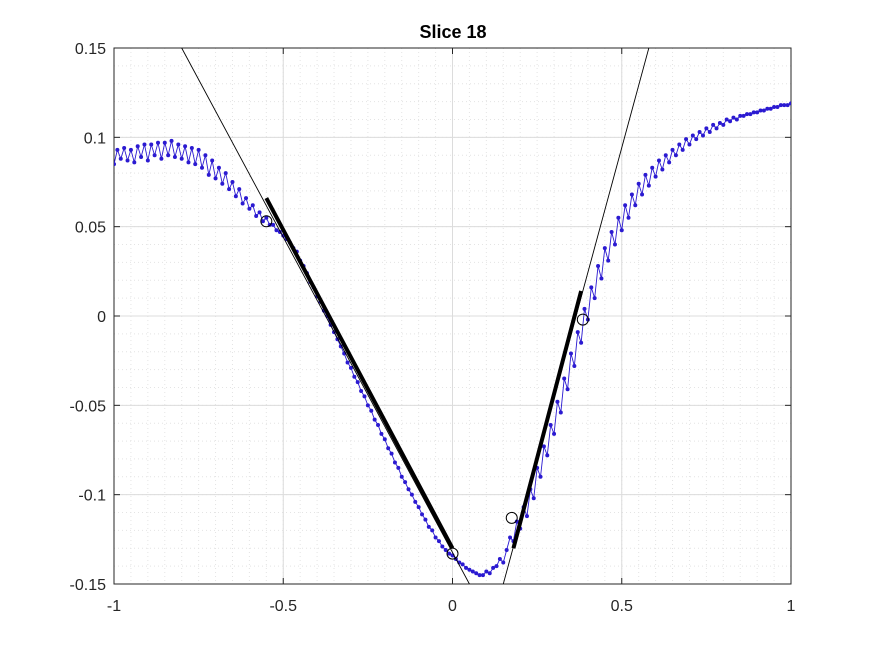 This screenshot has height=656, width=875. I want to click on x-tick-label: -1, so click(114, 606).